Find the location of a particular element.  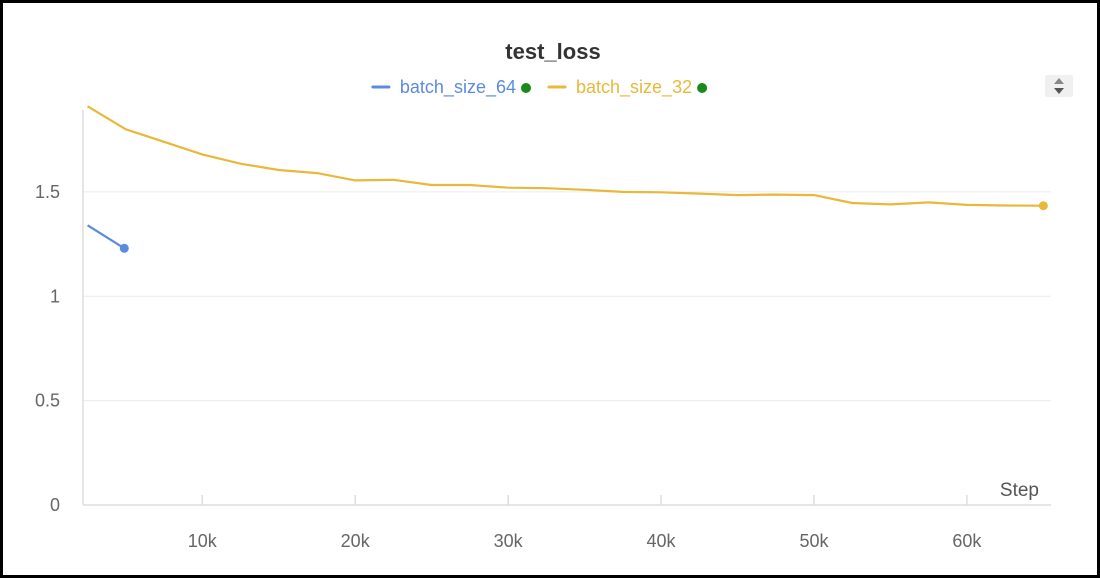

y-axis-ticks: 0 0.5 1 1.5 is located at coordinates (47, 348).